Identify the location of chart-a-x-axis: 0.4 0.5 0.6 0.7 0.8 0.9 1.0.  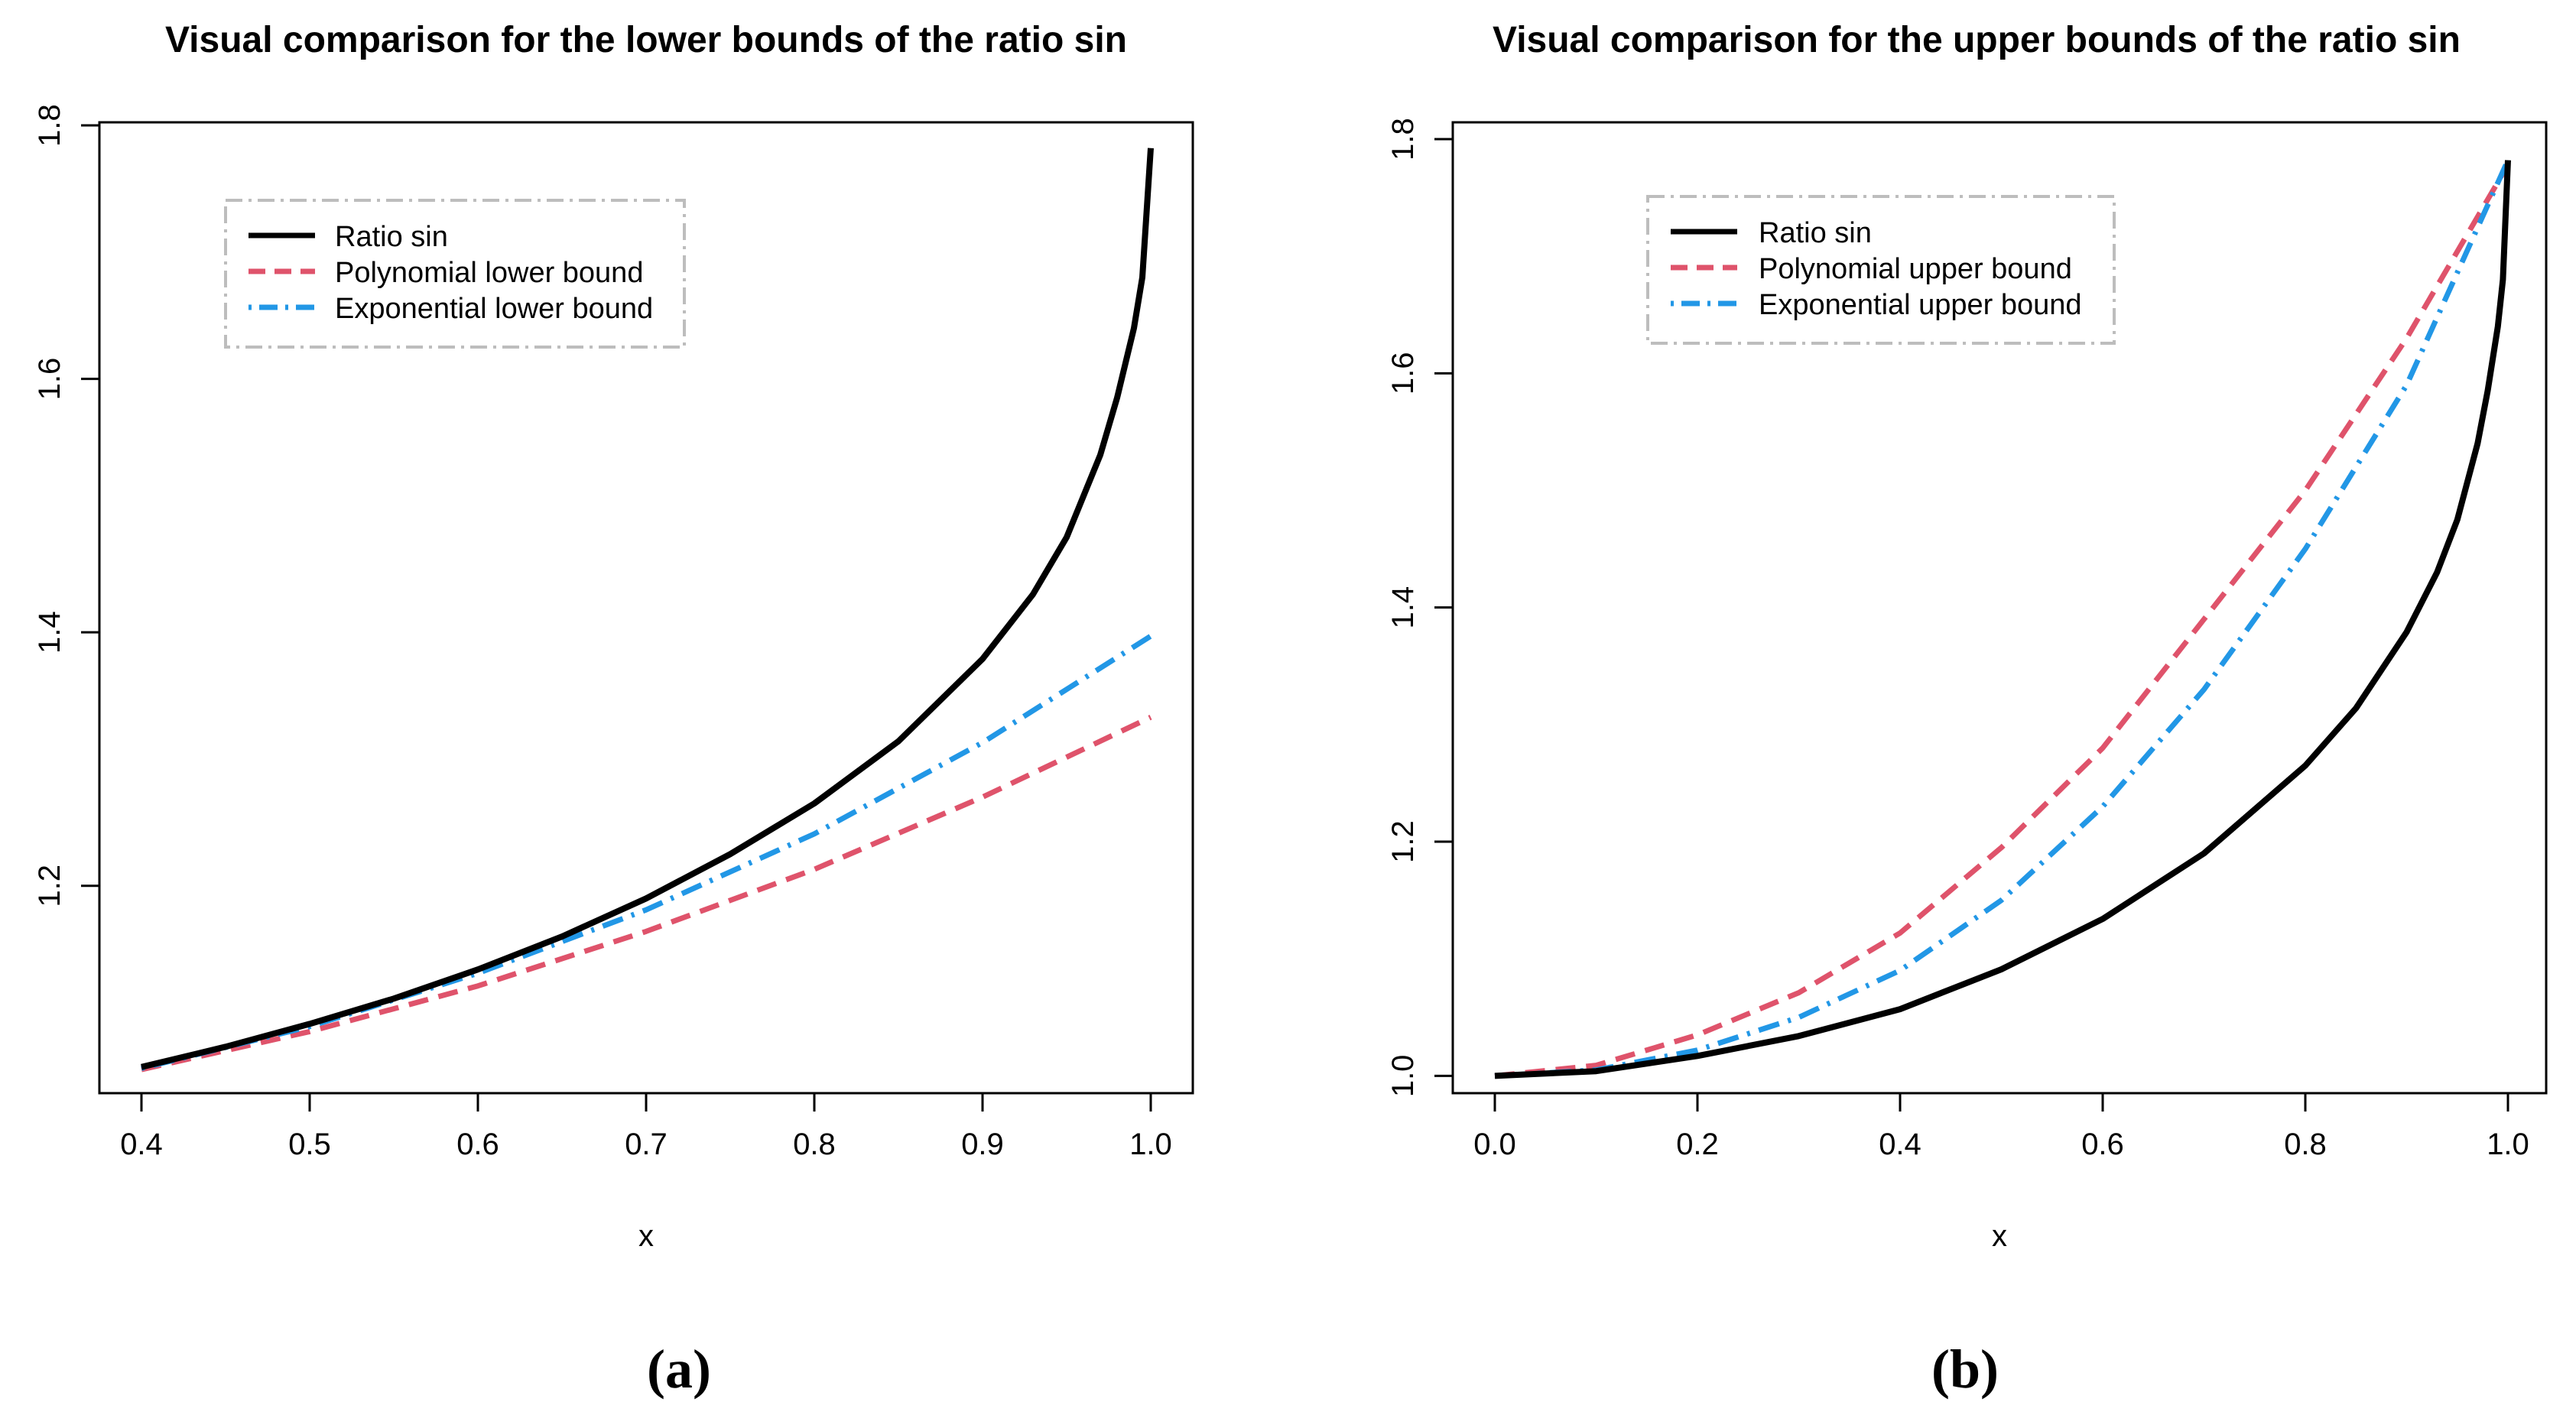
(646, 1127).